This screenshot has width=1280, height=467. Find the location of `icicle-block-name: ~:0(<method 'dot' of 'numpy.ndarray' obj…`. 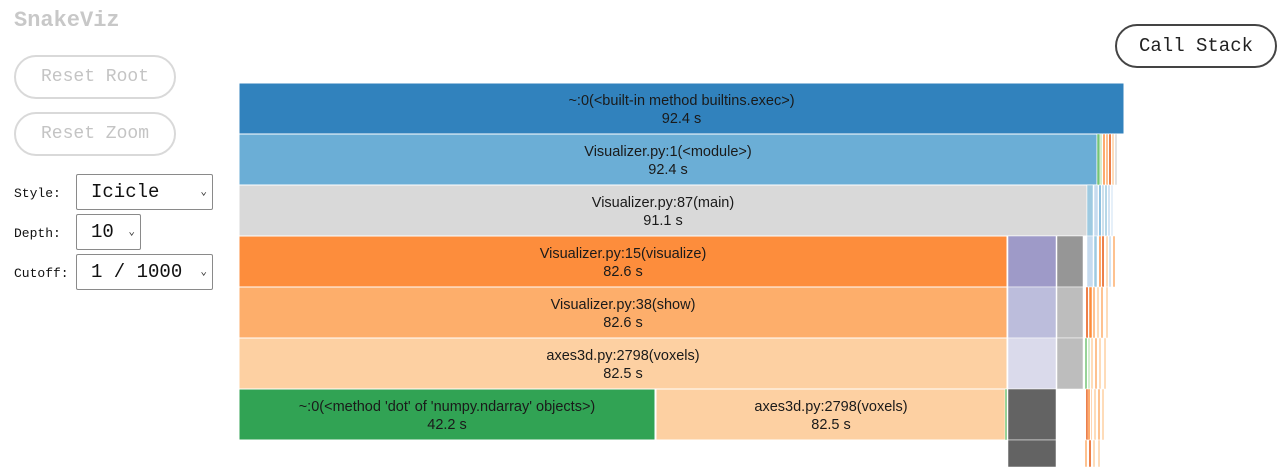

icicle-block-name: ~:0(<method 'dot' of 'numpy.ndarray' obj… is located at coordinates (447, 407).